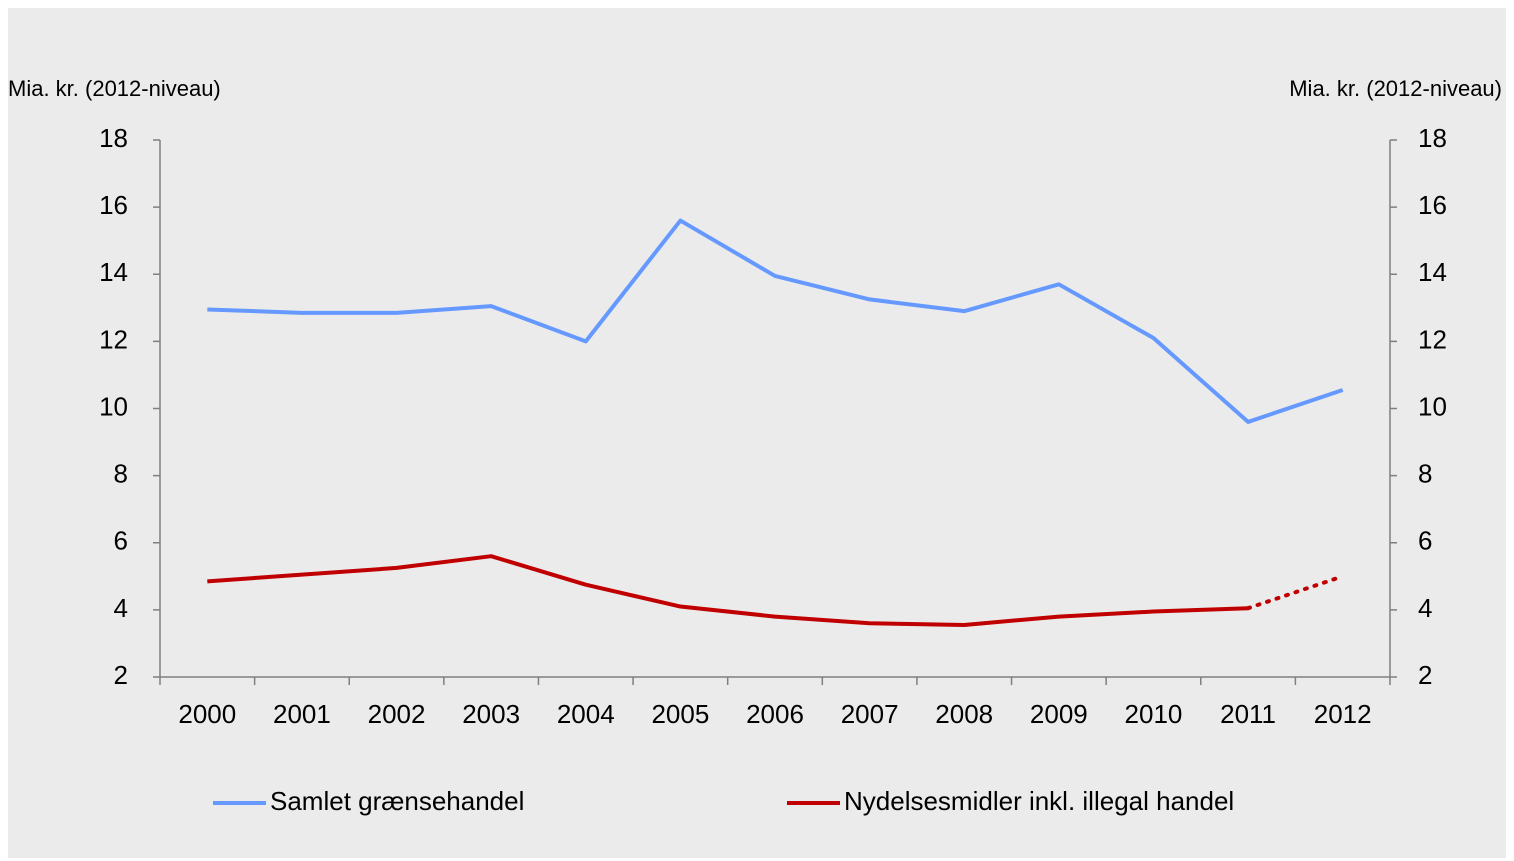 Image resolution: width=1514 pixels, height=861 pixels. What do you see at coordinates (1432, 339) in the screenshot?
I see `y2-tick-label: 12` at bounding box center [1432, 339].